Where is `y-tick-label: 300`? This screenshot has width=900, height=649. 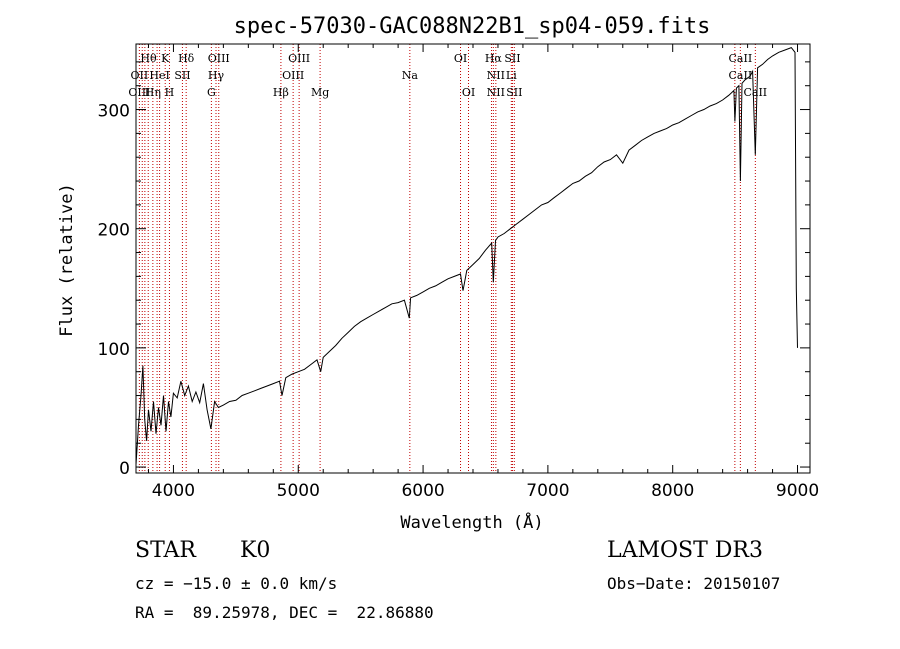 y-tick-label: 300 is located at coordinates (114, 112).